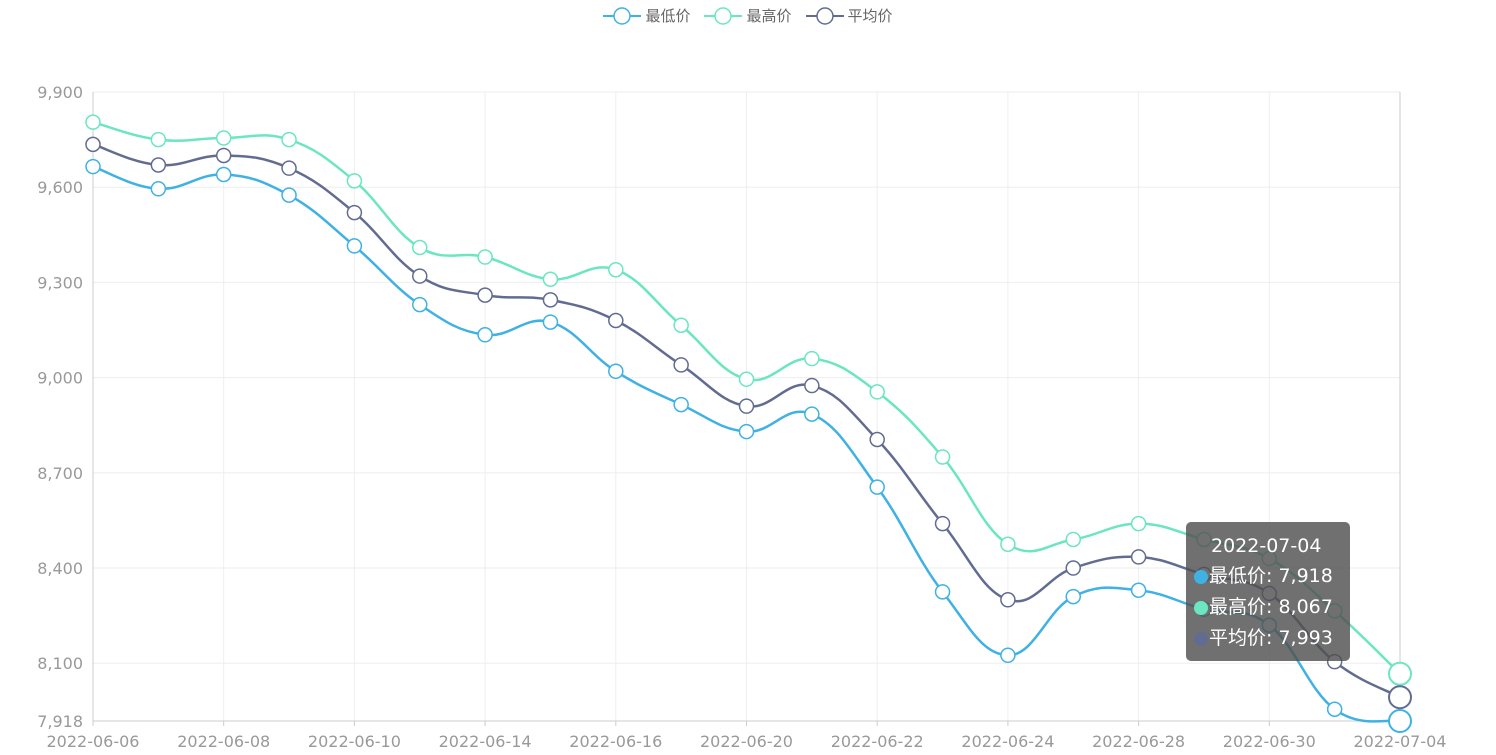 This screenshot has height=755, width=1496. Describe the element at coordinates (1007, 741) in the screenshot. I see `x-tick-label: 2022-06-24` at that location.